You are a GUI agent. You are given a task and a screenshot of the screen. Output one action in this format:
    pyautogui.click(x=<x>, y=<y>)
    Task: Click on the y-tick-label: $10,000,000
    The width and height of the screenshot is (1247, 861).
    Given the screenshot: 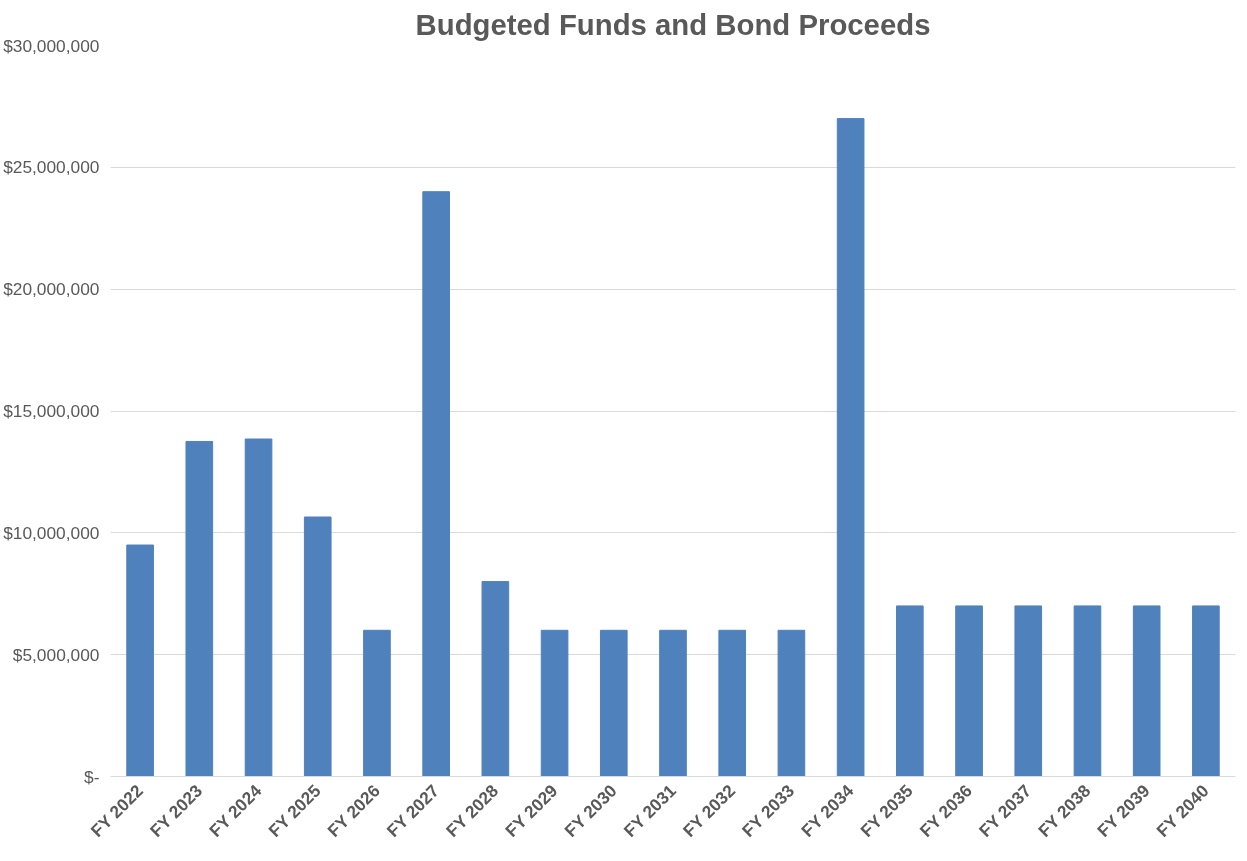 What is the action you would take?
    pyautogui.click(x=51, y=532)
    